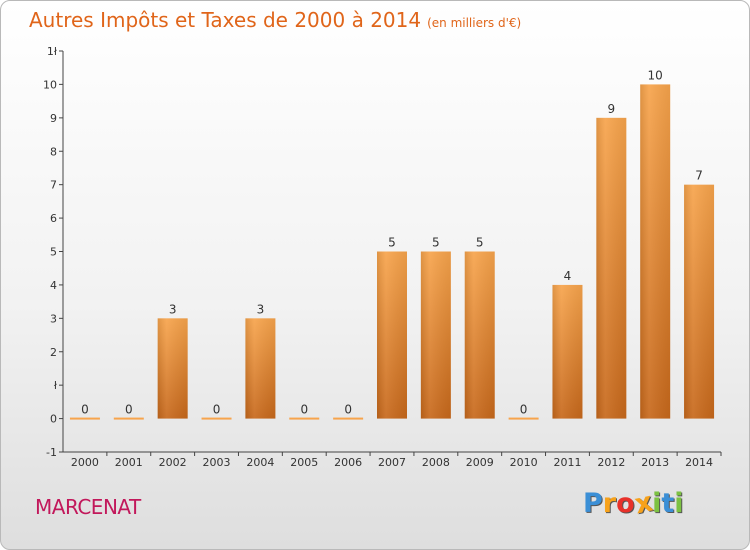 The width and height of the screenshot is (750, 550). What do you see at coordinates (51, 452) in the screenshot?
I see `y-tick-label: -1` at bounding box center [51, 452].